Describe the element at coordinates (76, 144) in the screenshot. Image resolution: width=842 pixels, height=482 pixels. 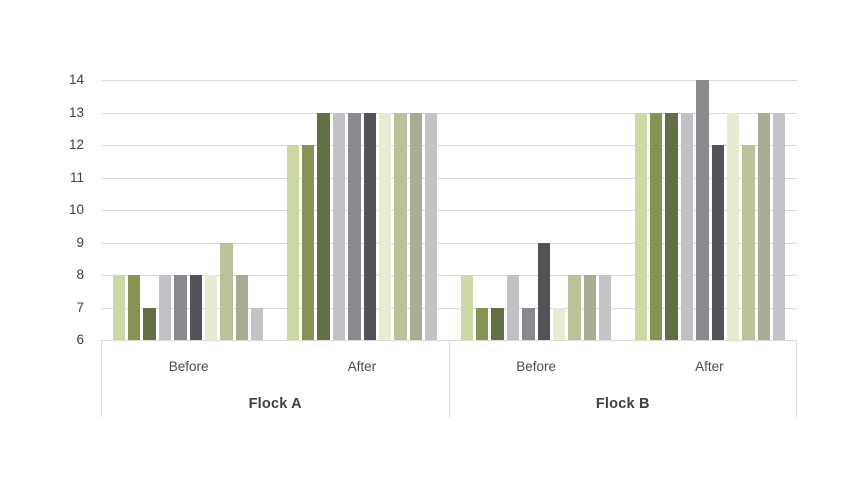
I see `y-axis-tick-label: 12` at that location.